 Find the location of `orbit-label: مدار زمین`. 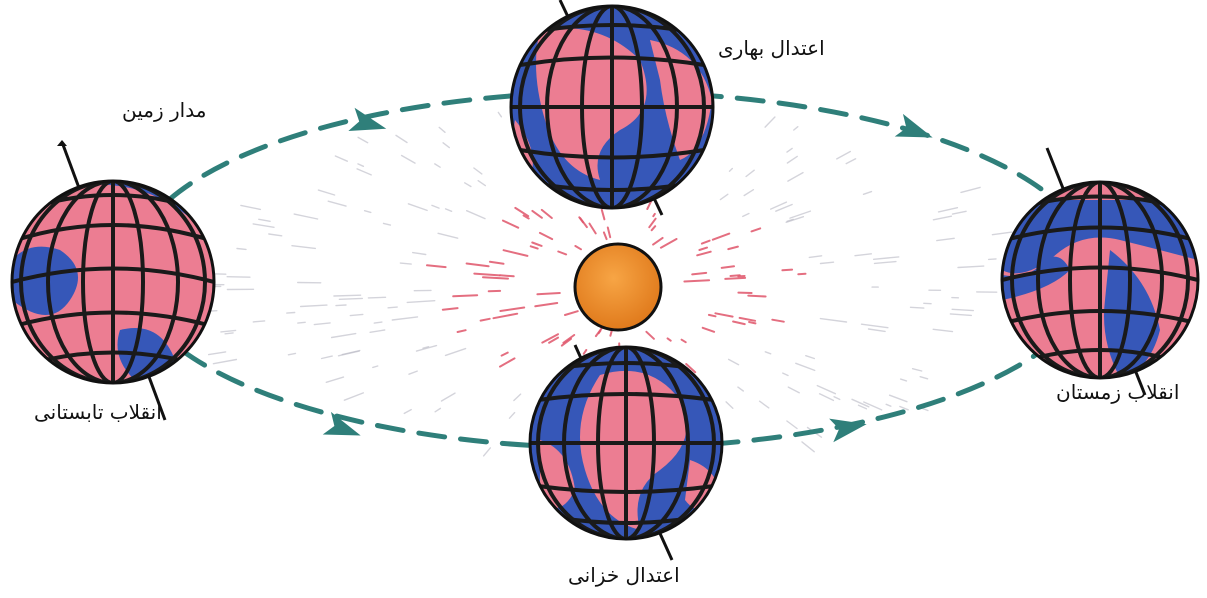

orbit-label: مدار زمین is located at coordinates (164, 110).